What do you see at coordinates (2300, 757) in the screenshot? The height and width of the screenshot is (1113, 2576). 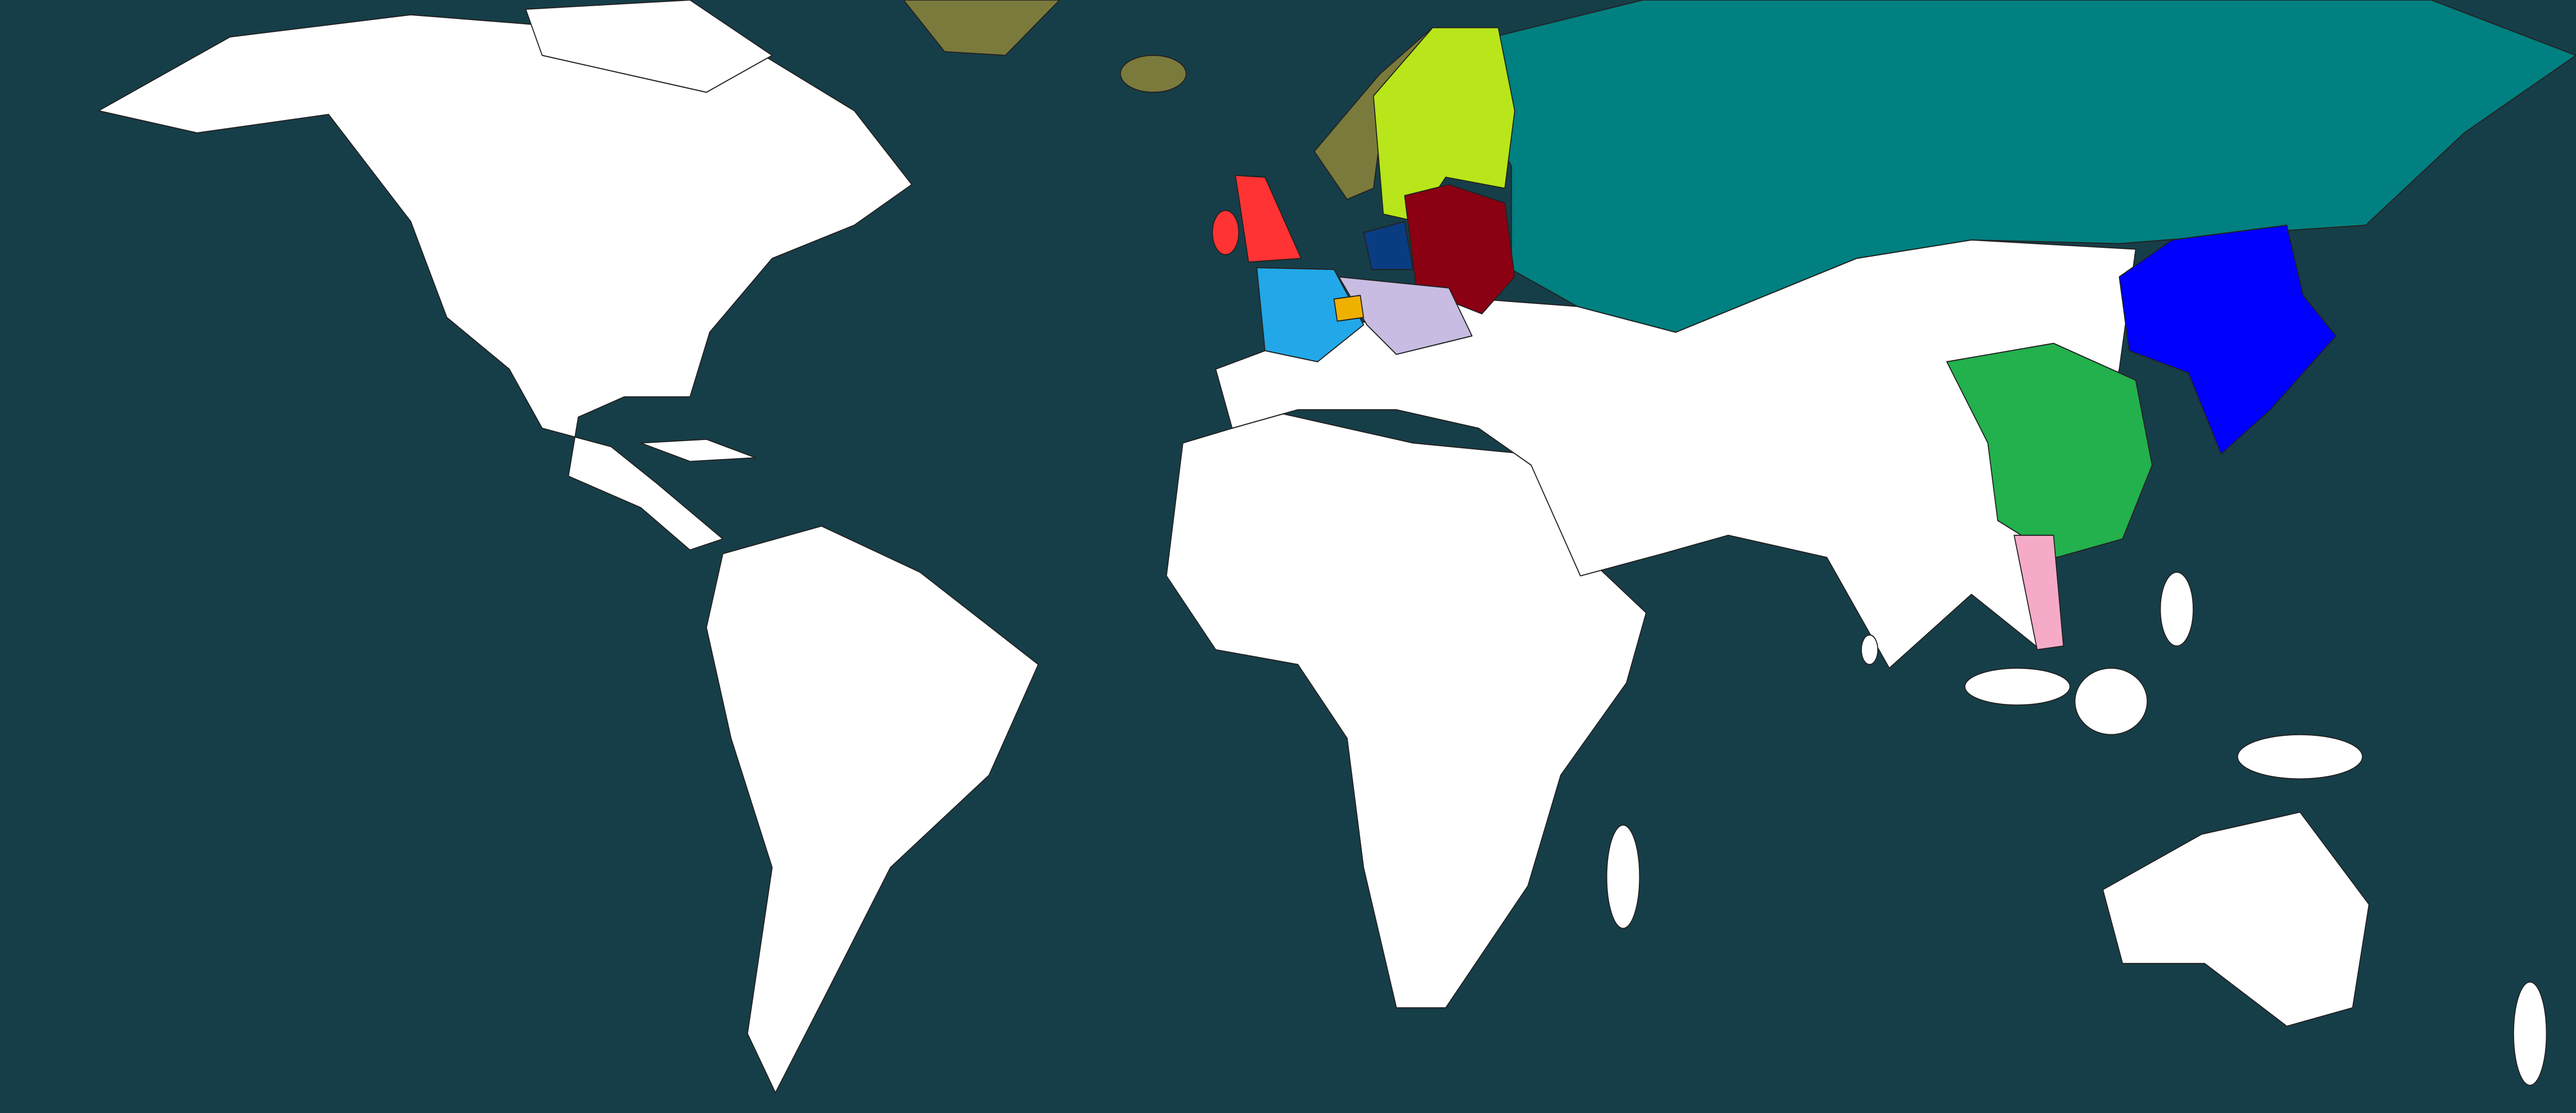 I see `new-guinea` at bounding box center [2300, 757].